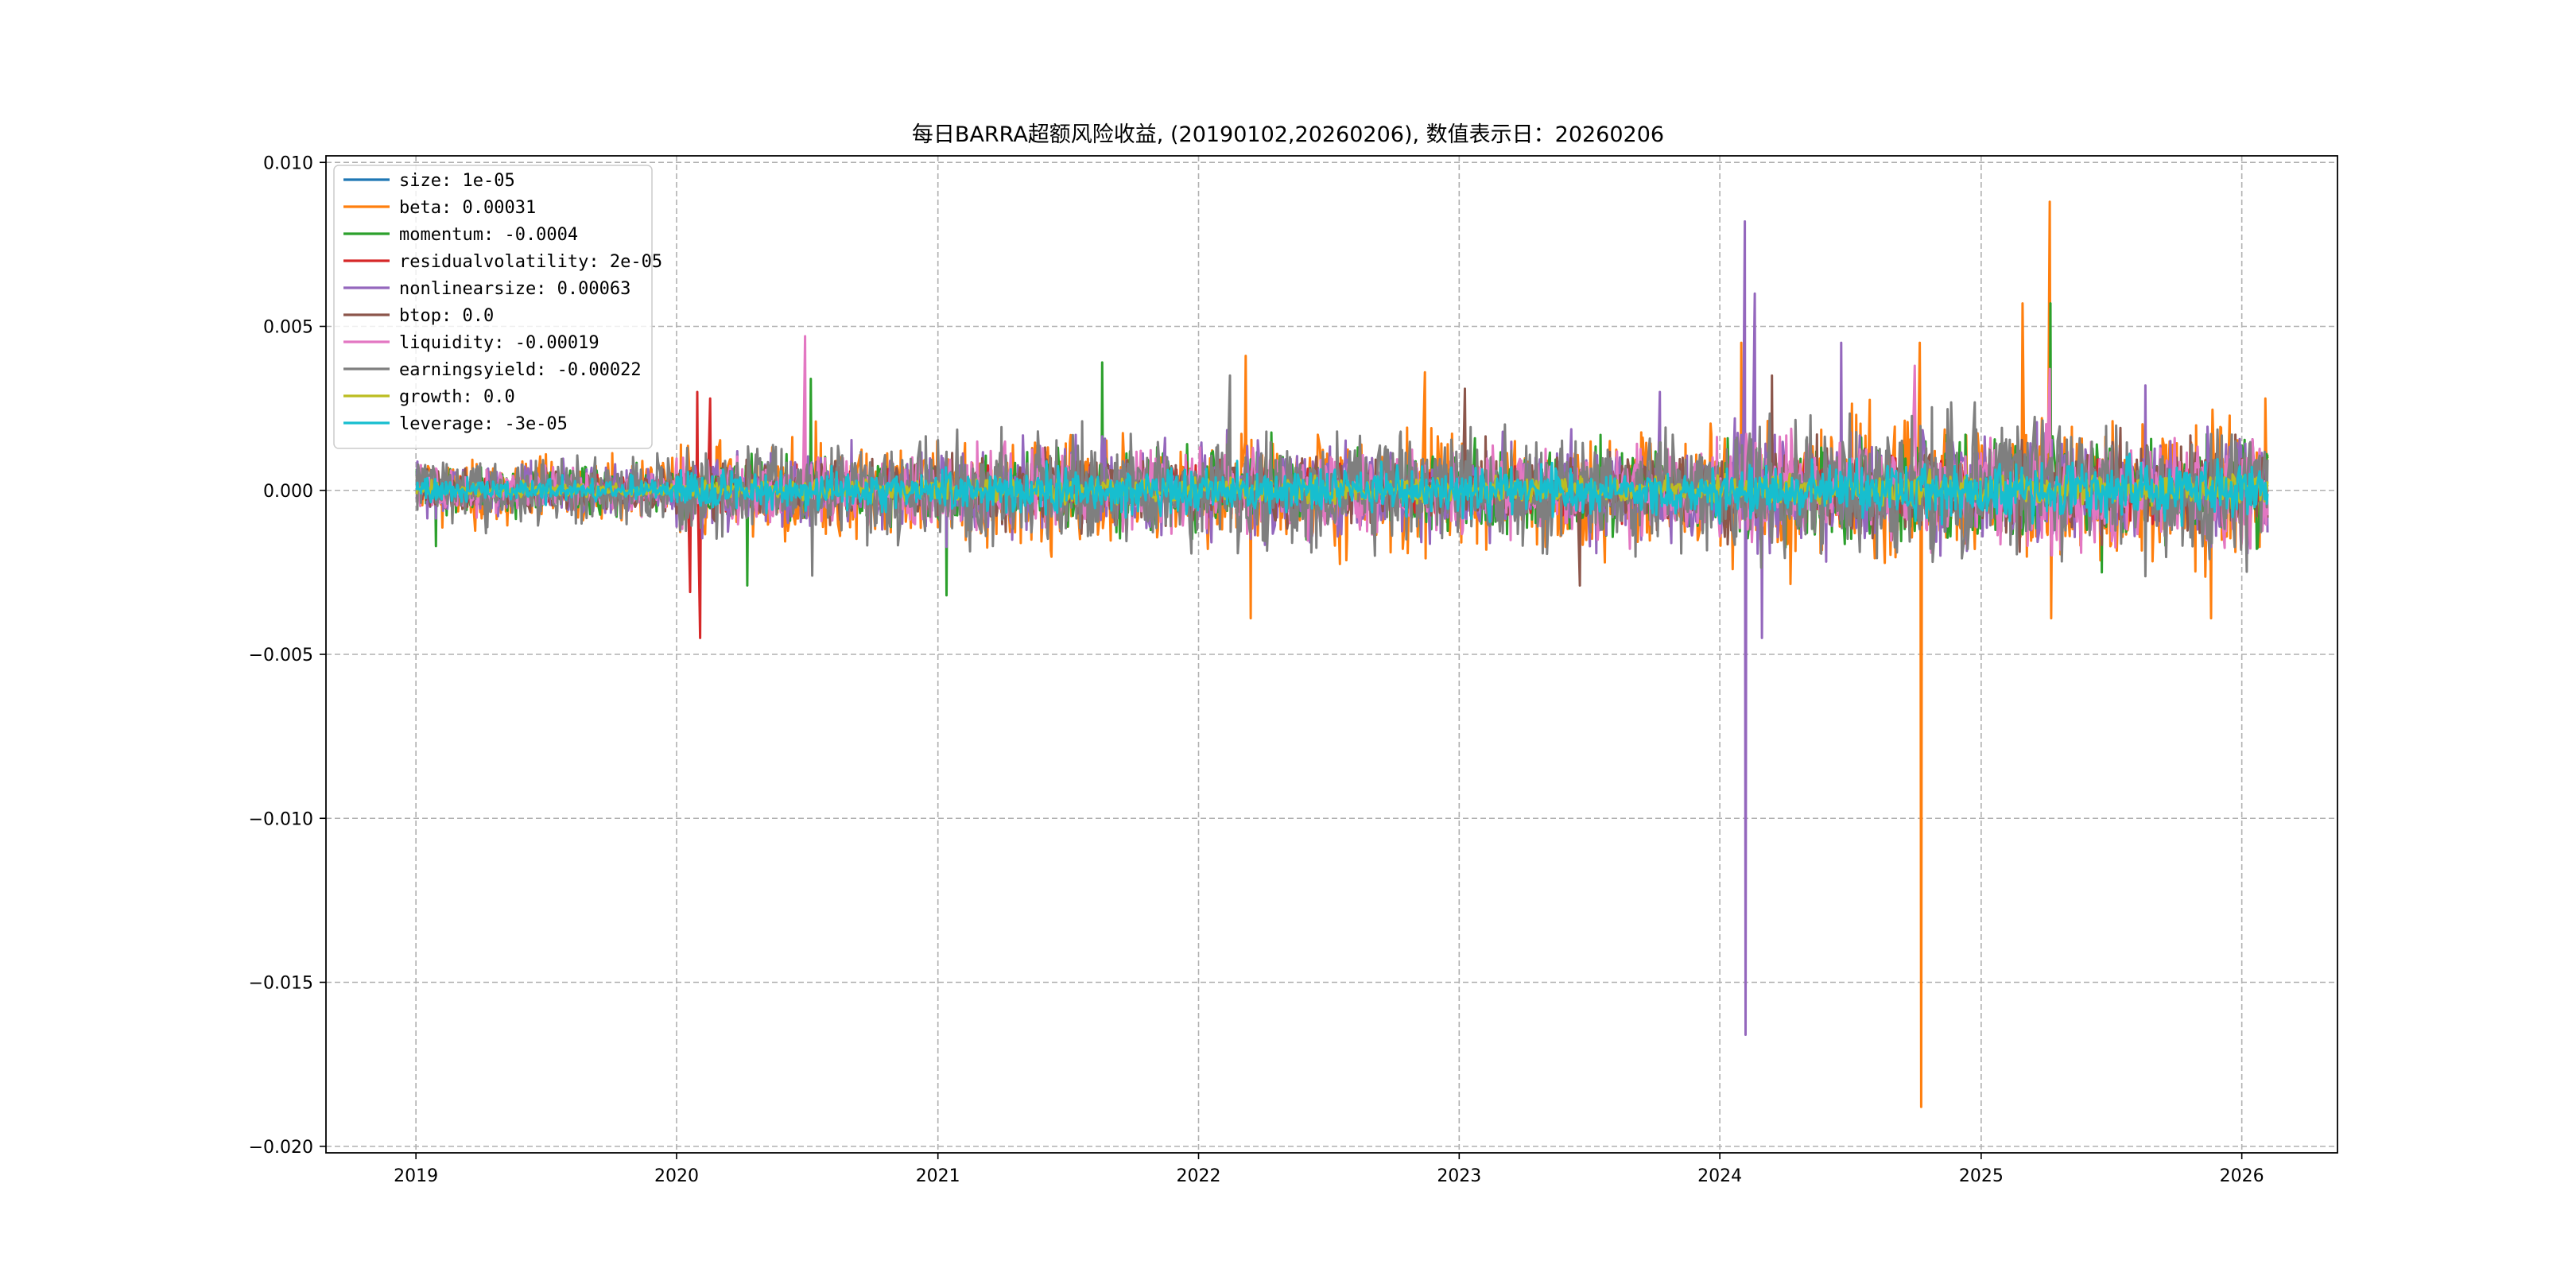  I want to click on legend-entry-leverage: leverage: -3e-05, so click(483, 424).